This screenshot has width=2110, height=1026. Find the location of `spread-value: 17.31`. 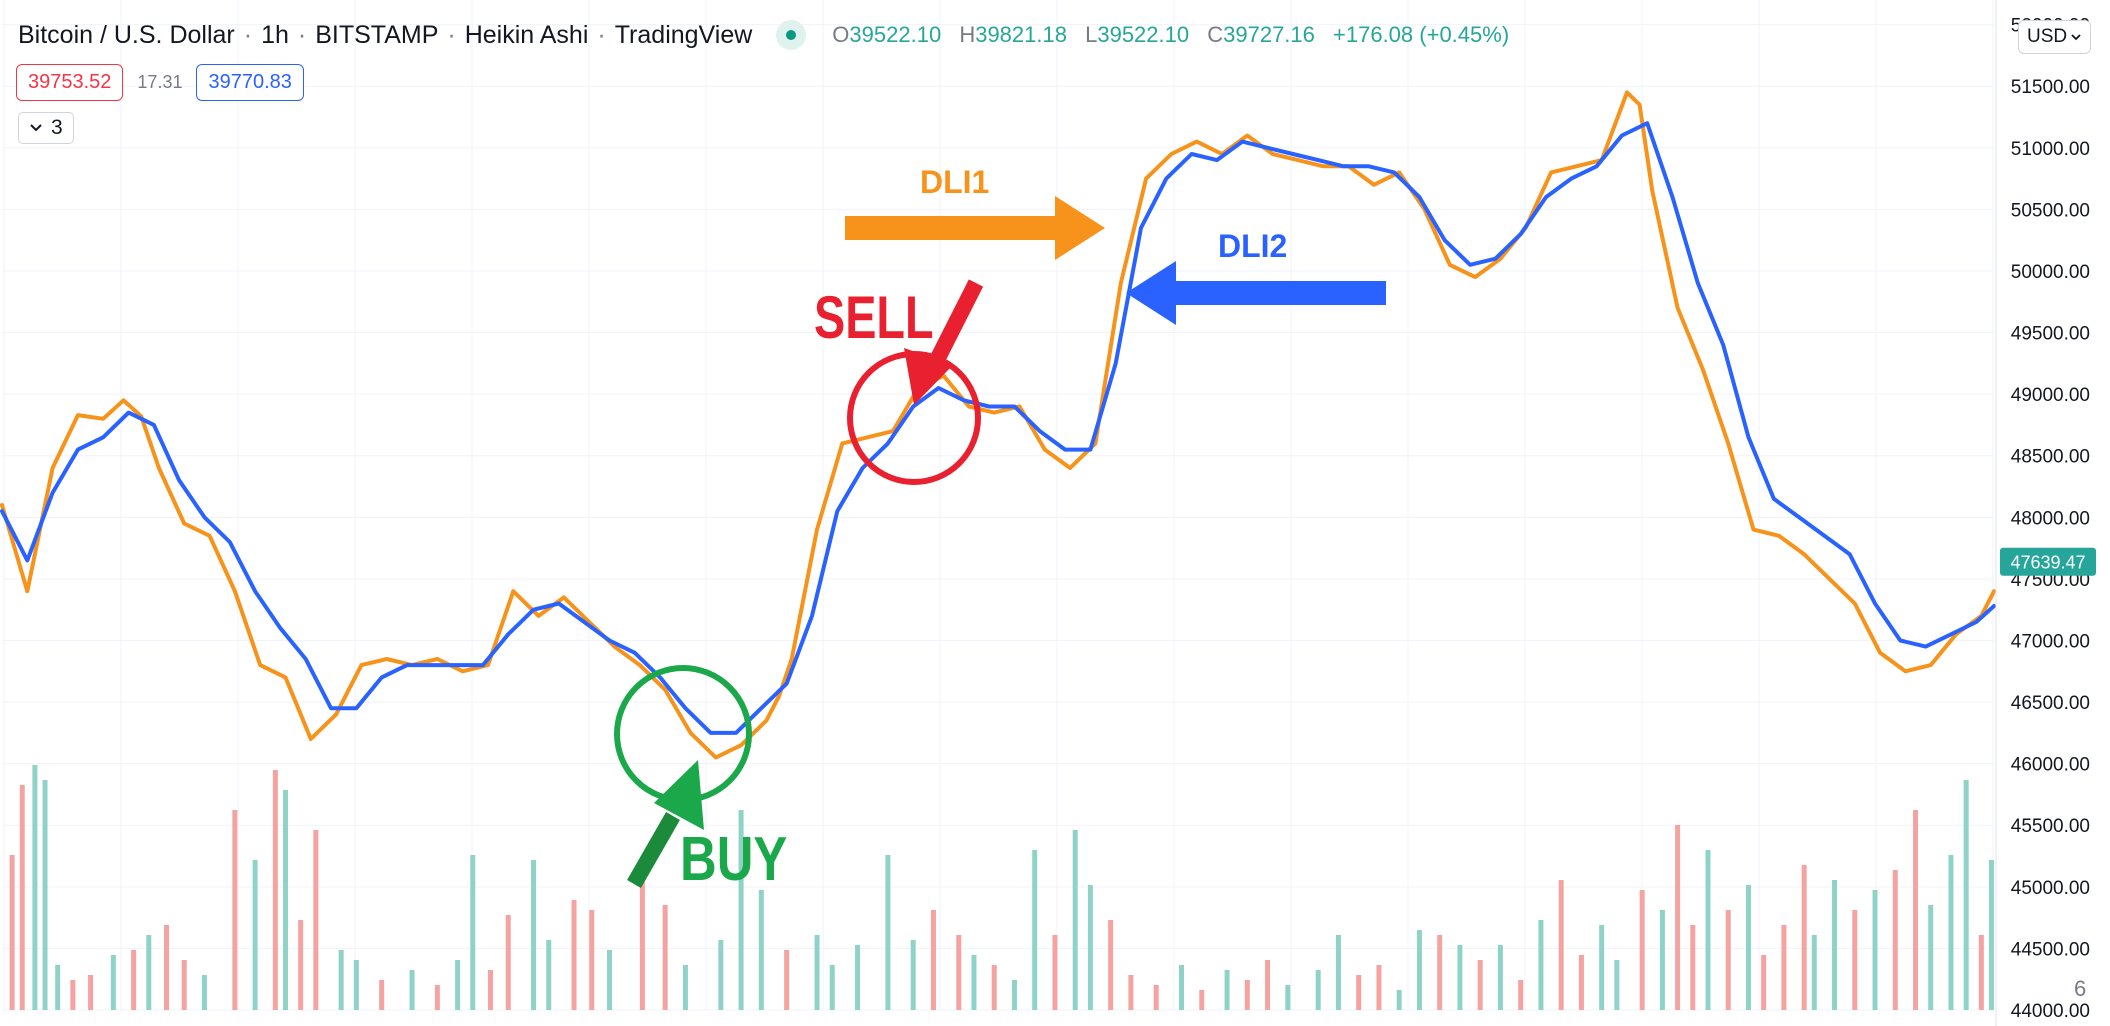

spread-value: 17.31 is located at coordinates (160, 82).